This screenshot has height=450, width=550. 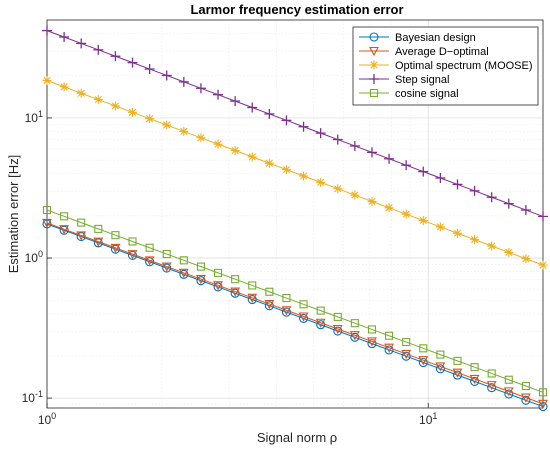 I want to click on legend-item: Average D−optimal, so click(x=424, y=52).